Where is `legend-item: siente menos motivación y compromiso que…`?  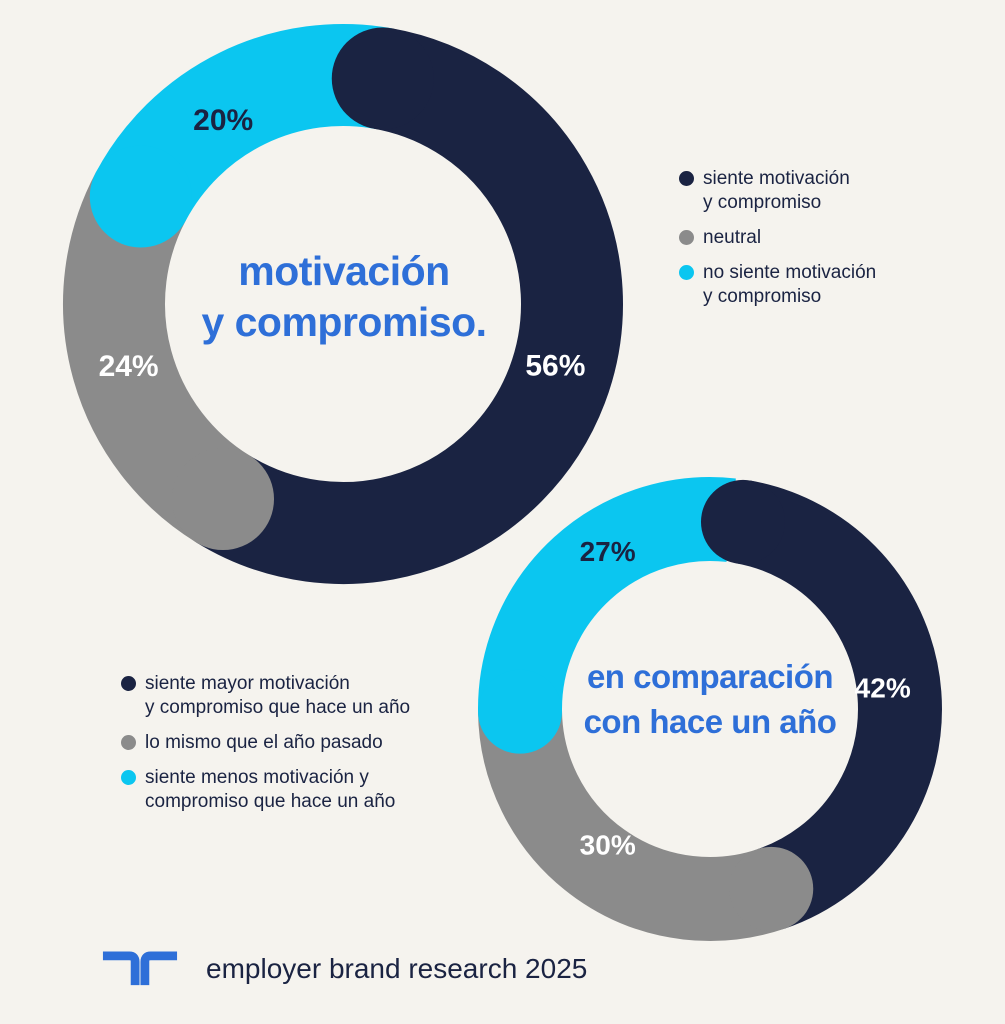
legend-item: siente menos motivación y compromiso que… is located at coordinates (265, 790).